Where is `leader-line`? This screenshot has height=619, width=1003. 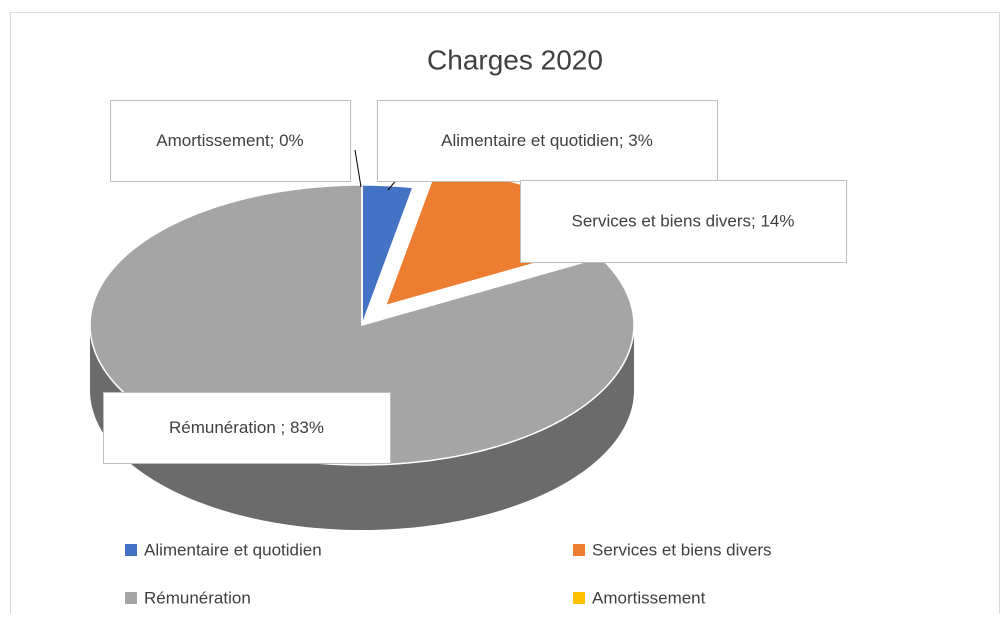
leader-line is located at coordinates (358, 168).